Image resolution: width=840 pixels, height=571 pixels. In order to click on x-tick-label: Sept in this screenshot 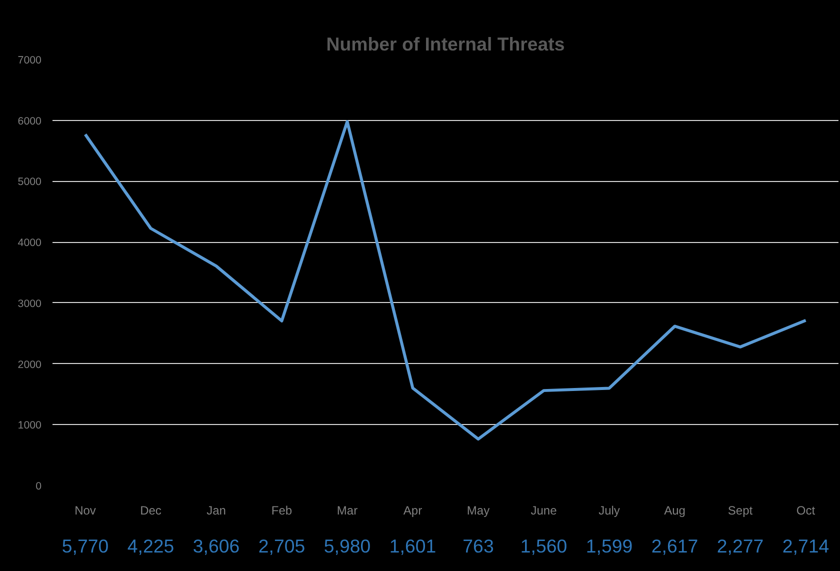, I will do `click(741, 511)`.